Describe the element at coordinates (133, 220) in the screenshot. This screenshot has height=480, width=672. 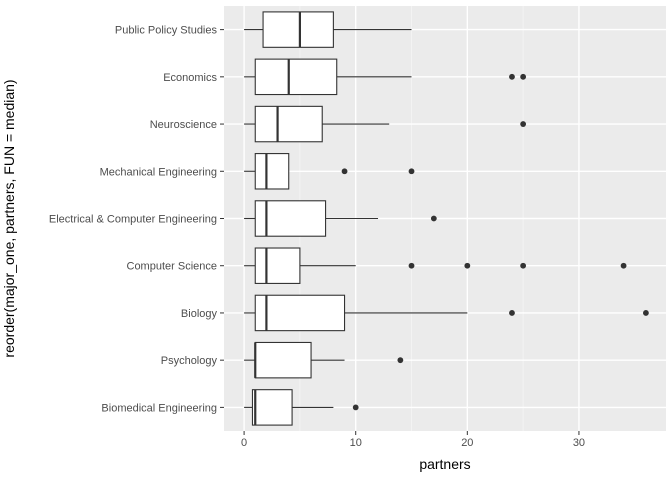
I see `y-tick-label: Electrical & Computer Engineering` at that location.